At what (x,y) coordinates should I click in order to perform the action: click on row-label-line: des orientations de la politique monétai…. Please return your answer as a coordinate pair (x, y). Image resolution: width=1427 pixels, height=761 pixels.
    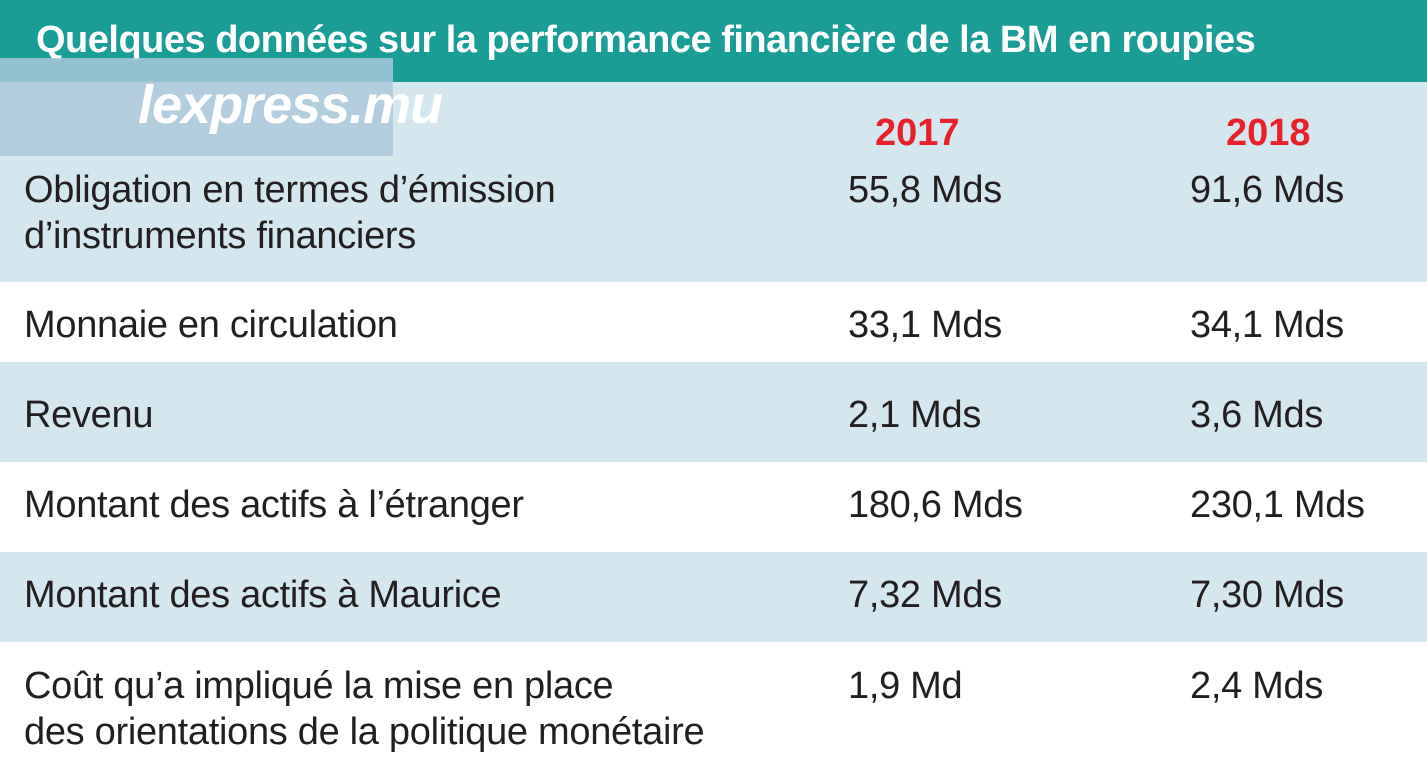
    Looking at the image, I should click on (364, 732).